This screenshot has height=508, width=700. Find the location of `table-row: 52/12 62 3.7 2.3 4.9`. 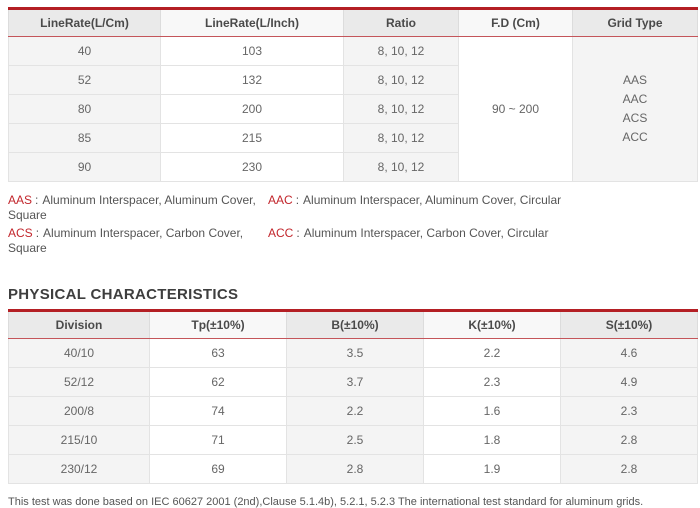

table-row: 52/12 62 3.7 2.3 4.9 is located at coordinates (353, 382).